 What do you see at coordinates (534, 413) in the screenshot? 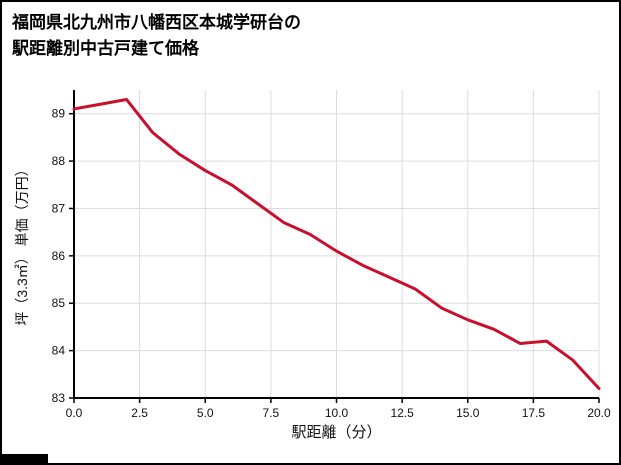
I see `x-tick-label: 17.5` at bounding box center [534, 413].